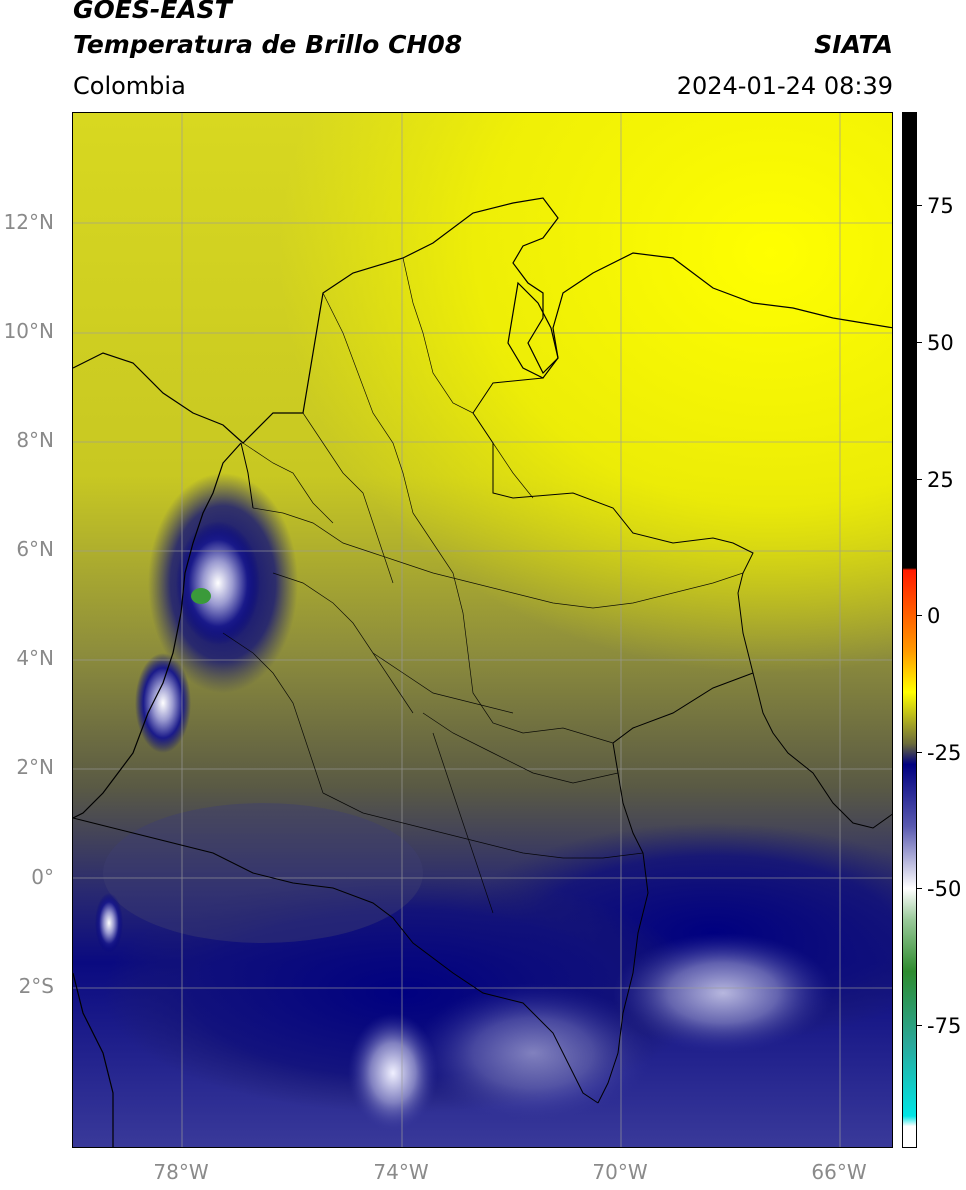  Describe the element at coordinates (268, 44) in the screenshot. I see `product-title: Temperatura de Brillo CH08` at that location.